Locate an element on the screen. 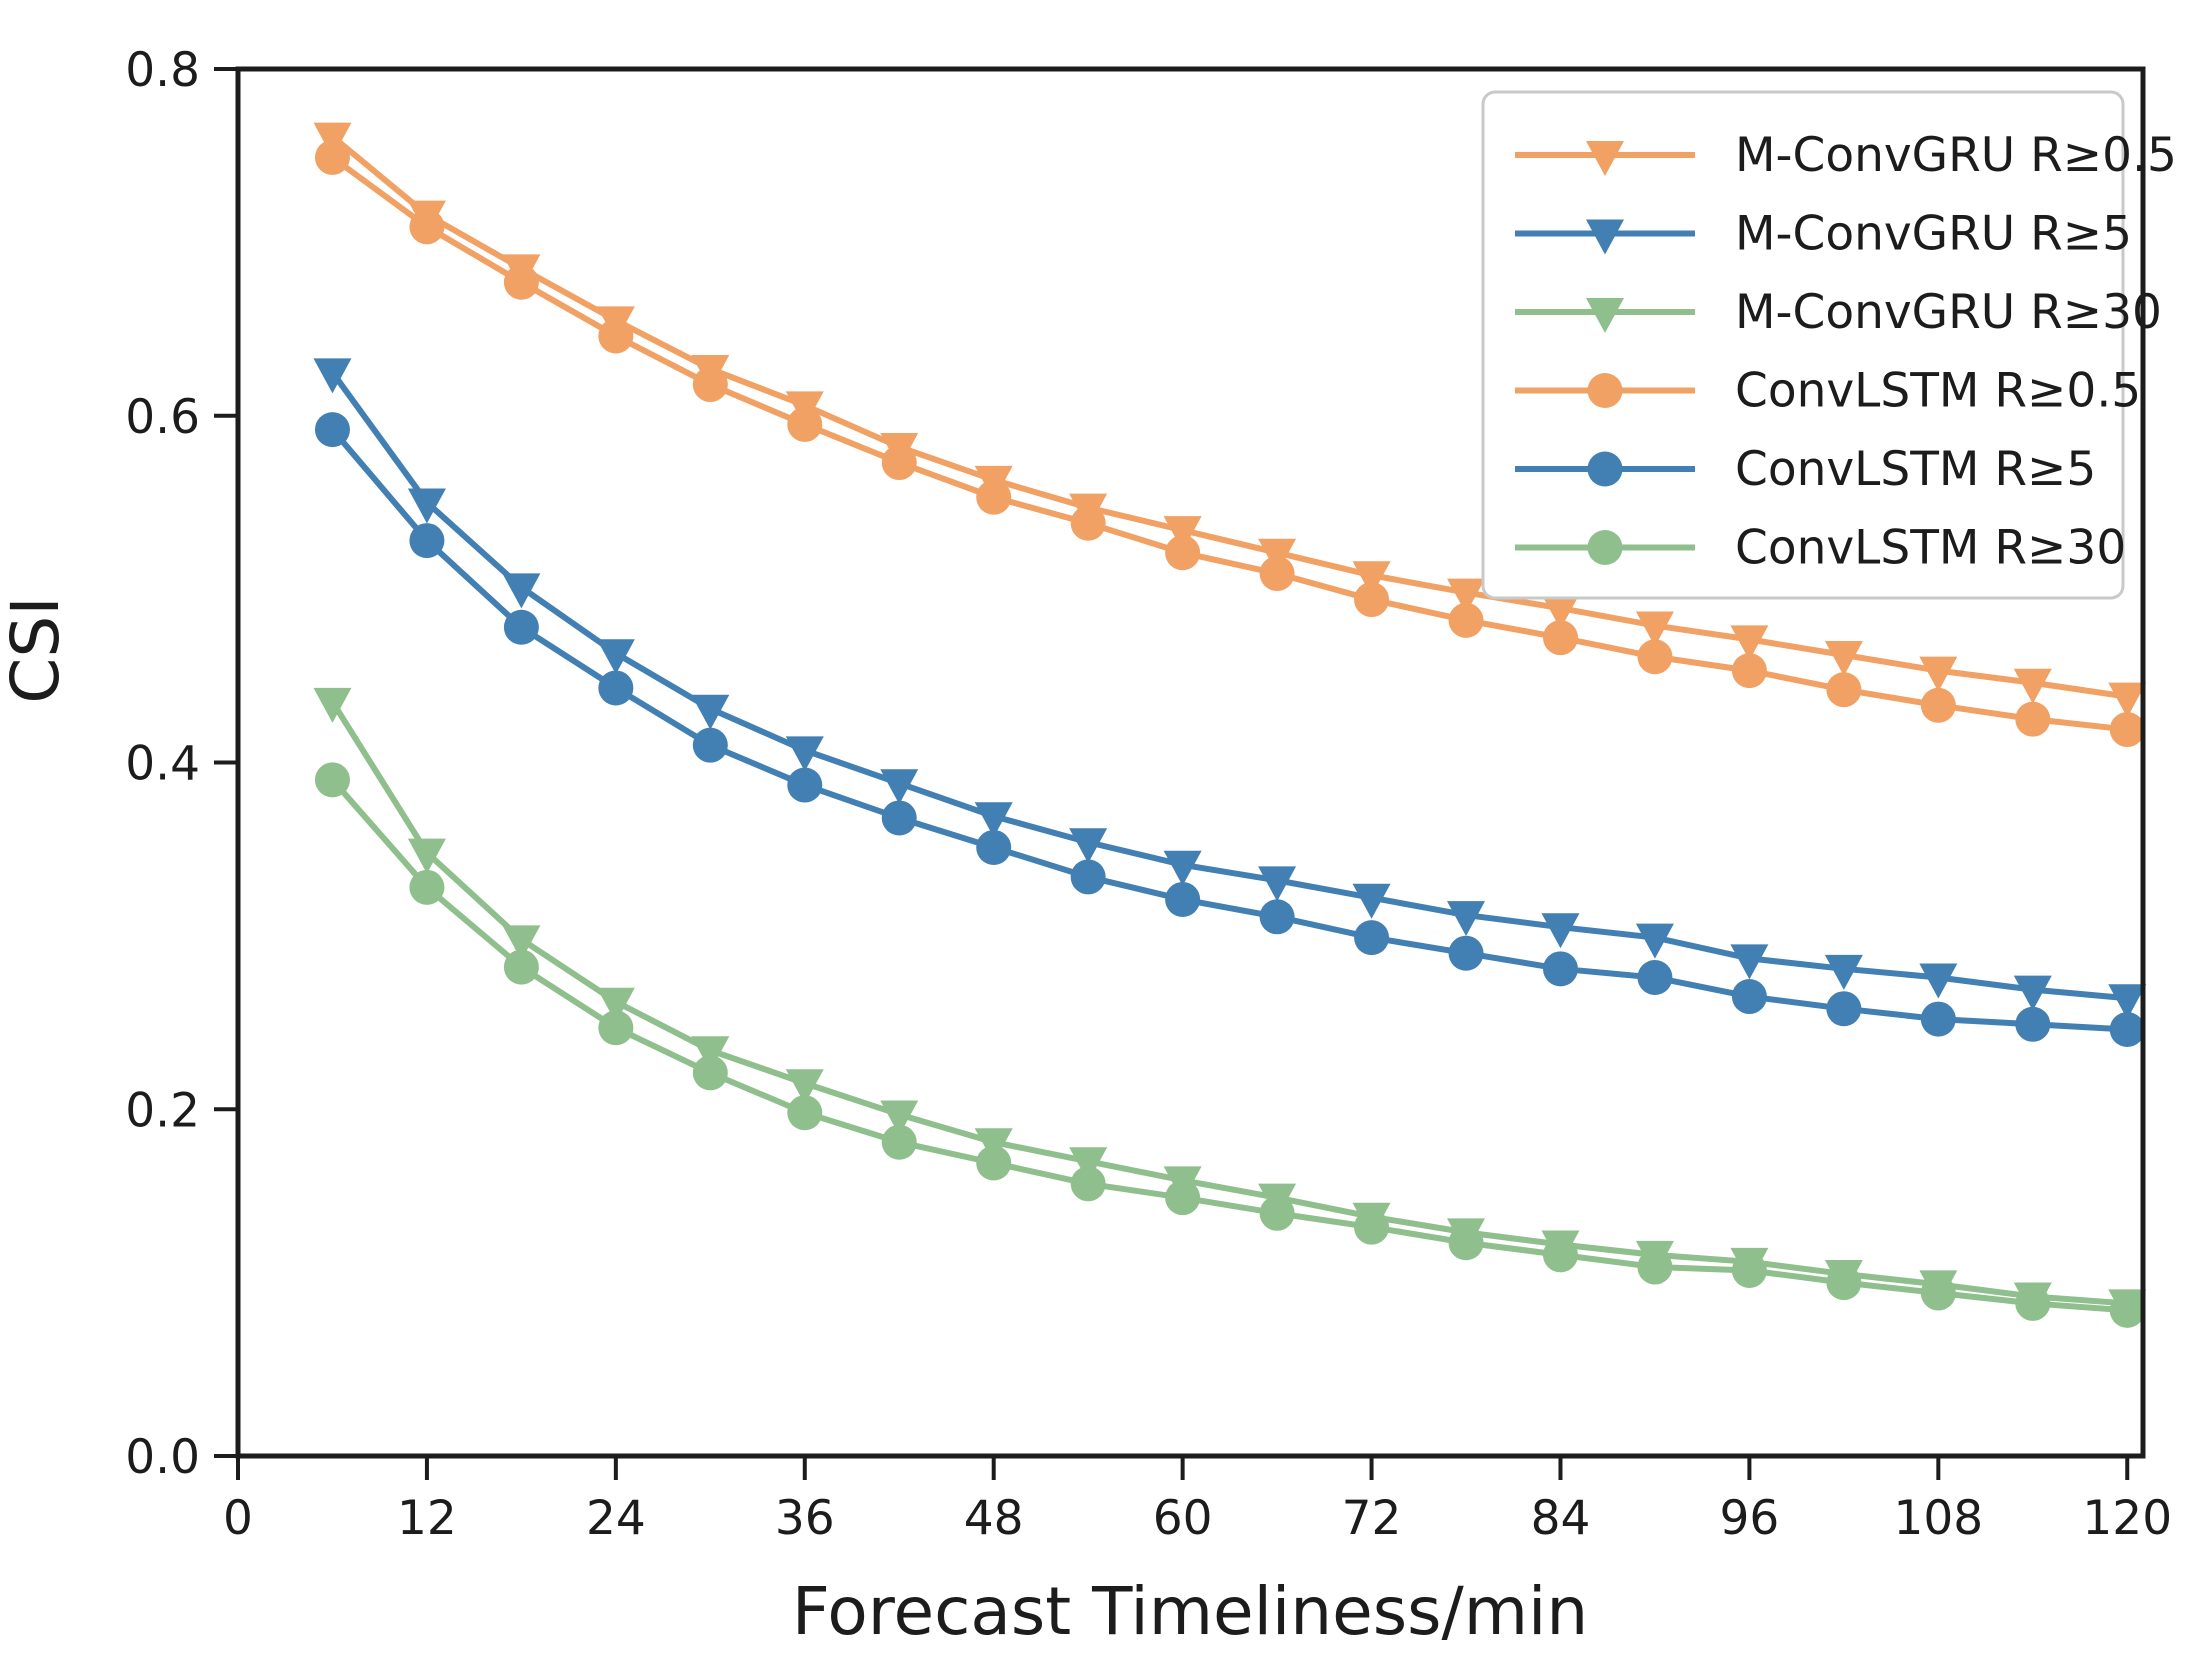  legend-label-convlstm-r-30: ConvLSTM R≥30 is located at coordinates (1930, 548).